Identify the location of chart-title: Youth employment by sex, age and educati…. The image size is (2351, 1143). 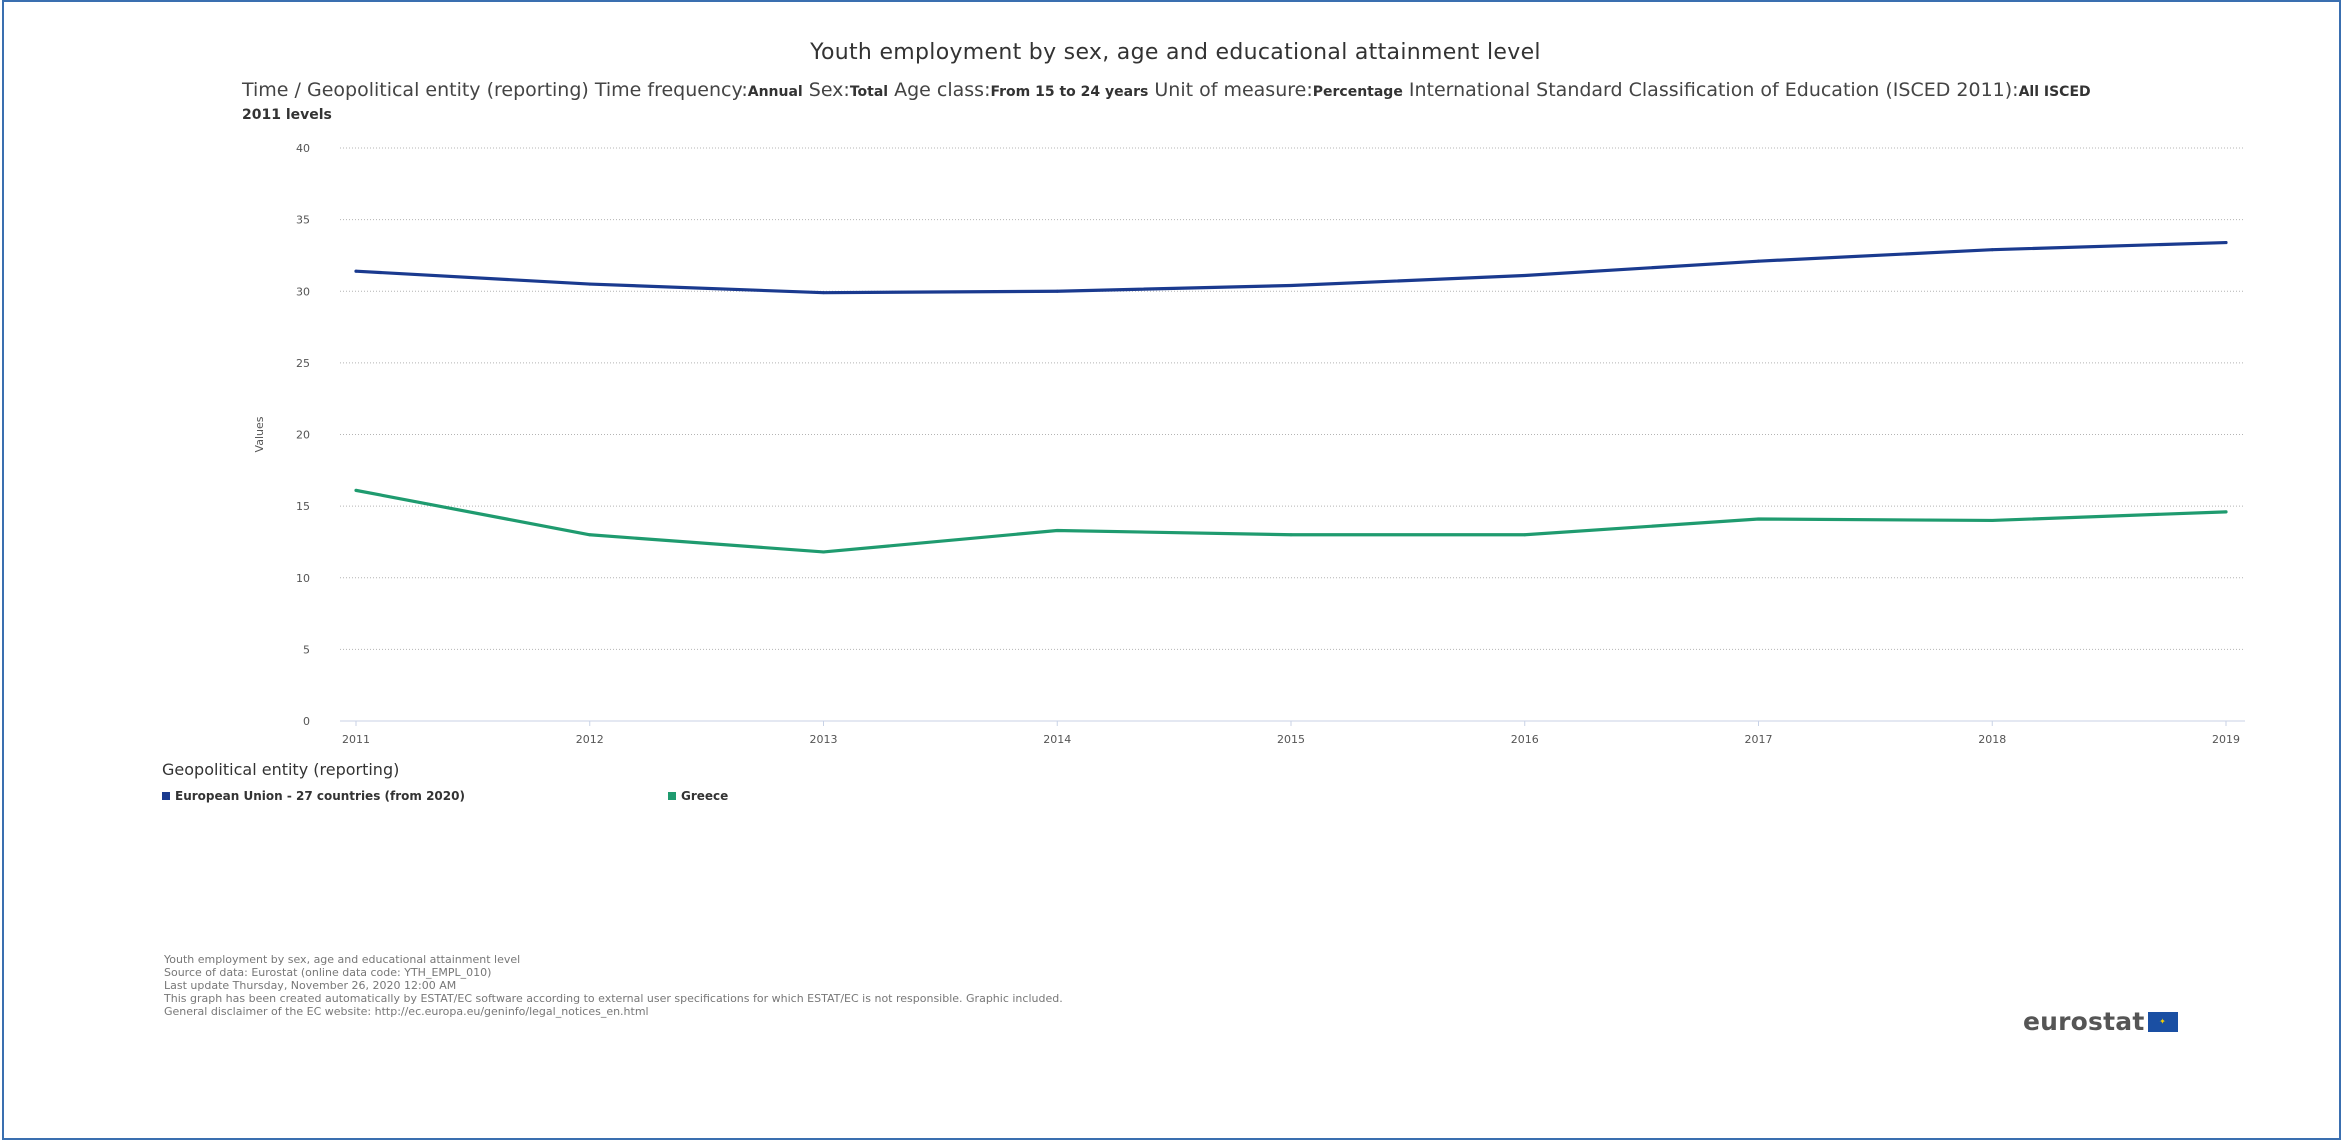
(1175, 52).